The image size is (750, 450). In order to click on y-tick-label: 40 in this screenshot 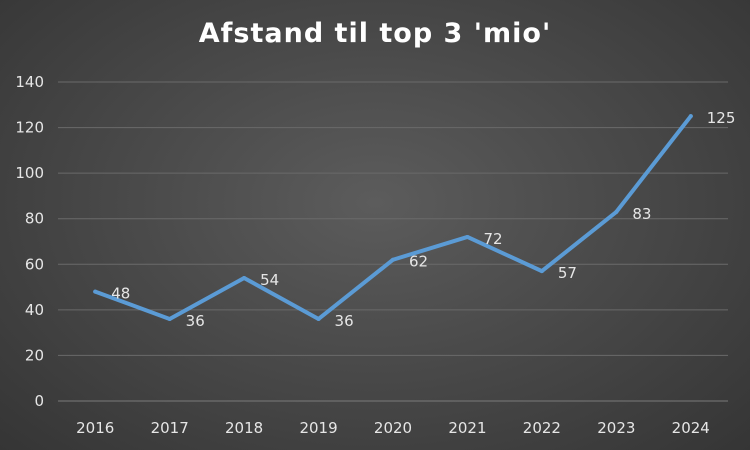, I will do `click(34, 310)`.